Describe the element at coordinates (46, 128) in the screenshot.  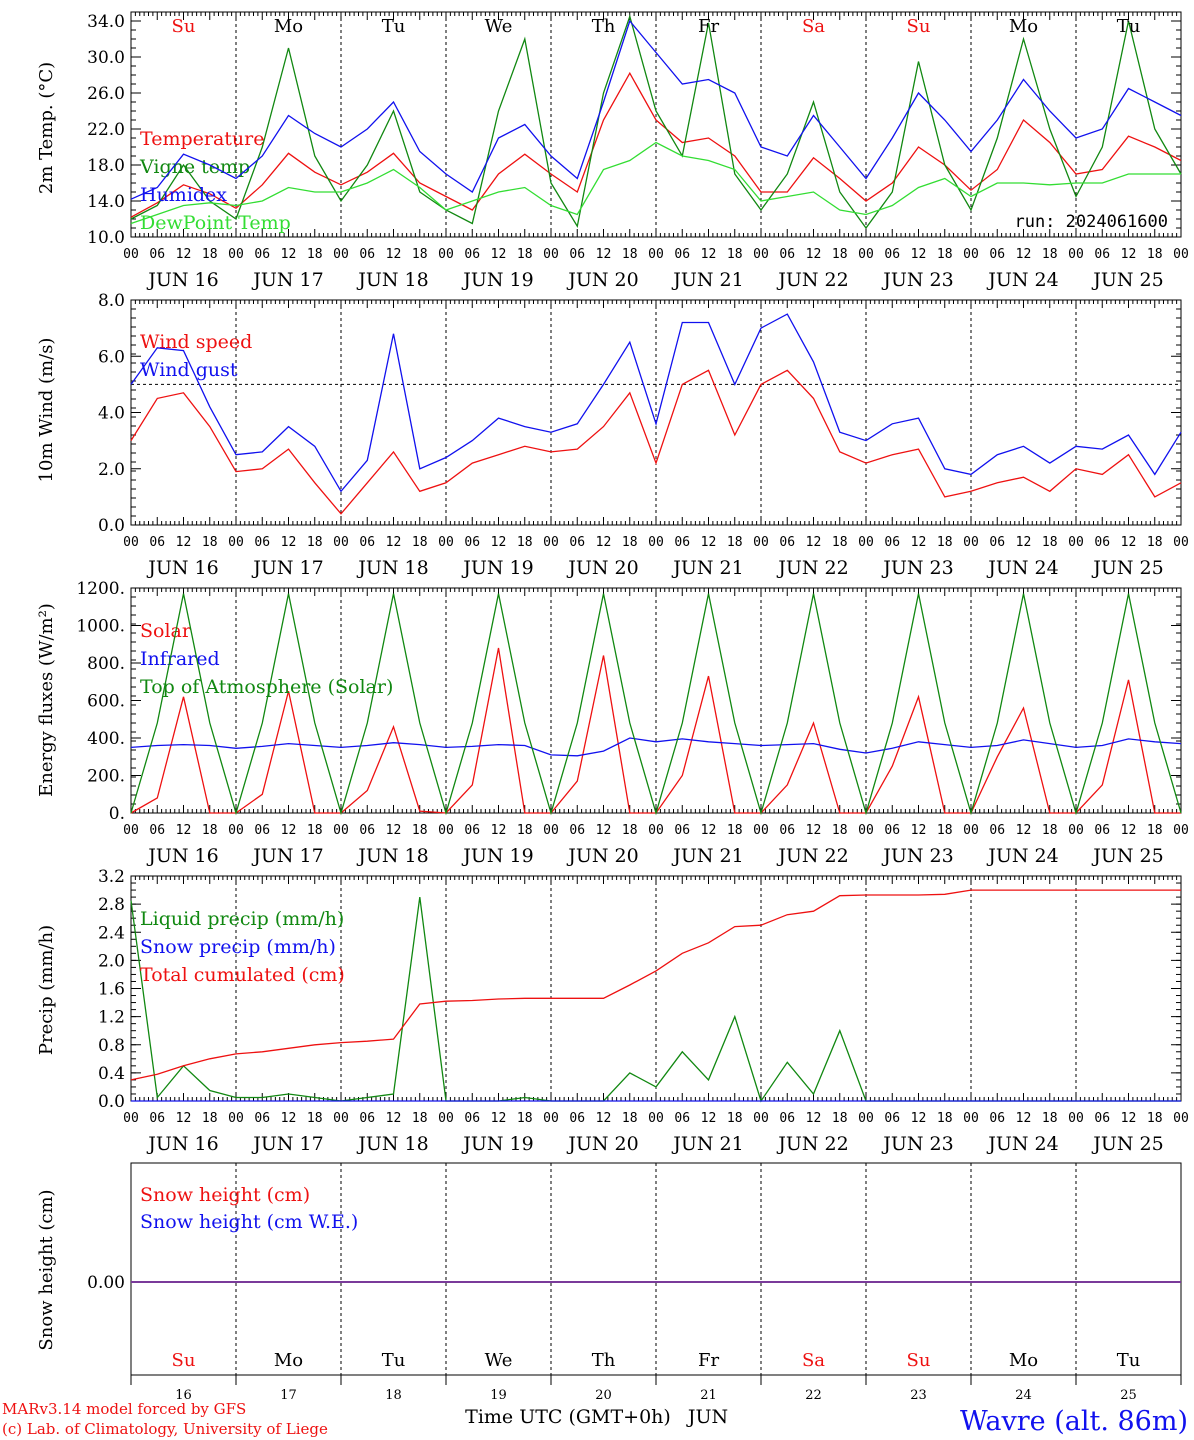
I see `y-axis-label: 2m Temp. (°C)` at that location.